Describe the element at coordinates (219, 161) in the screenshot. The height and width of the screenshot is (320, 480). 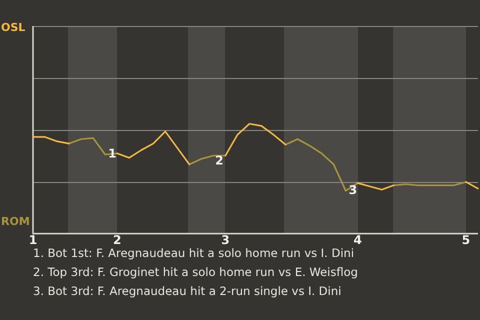
I see `annotation: 2` at that location.